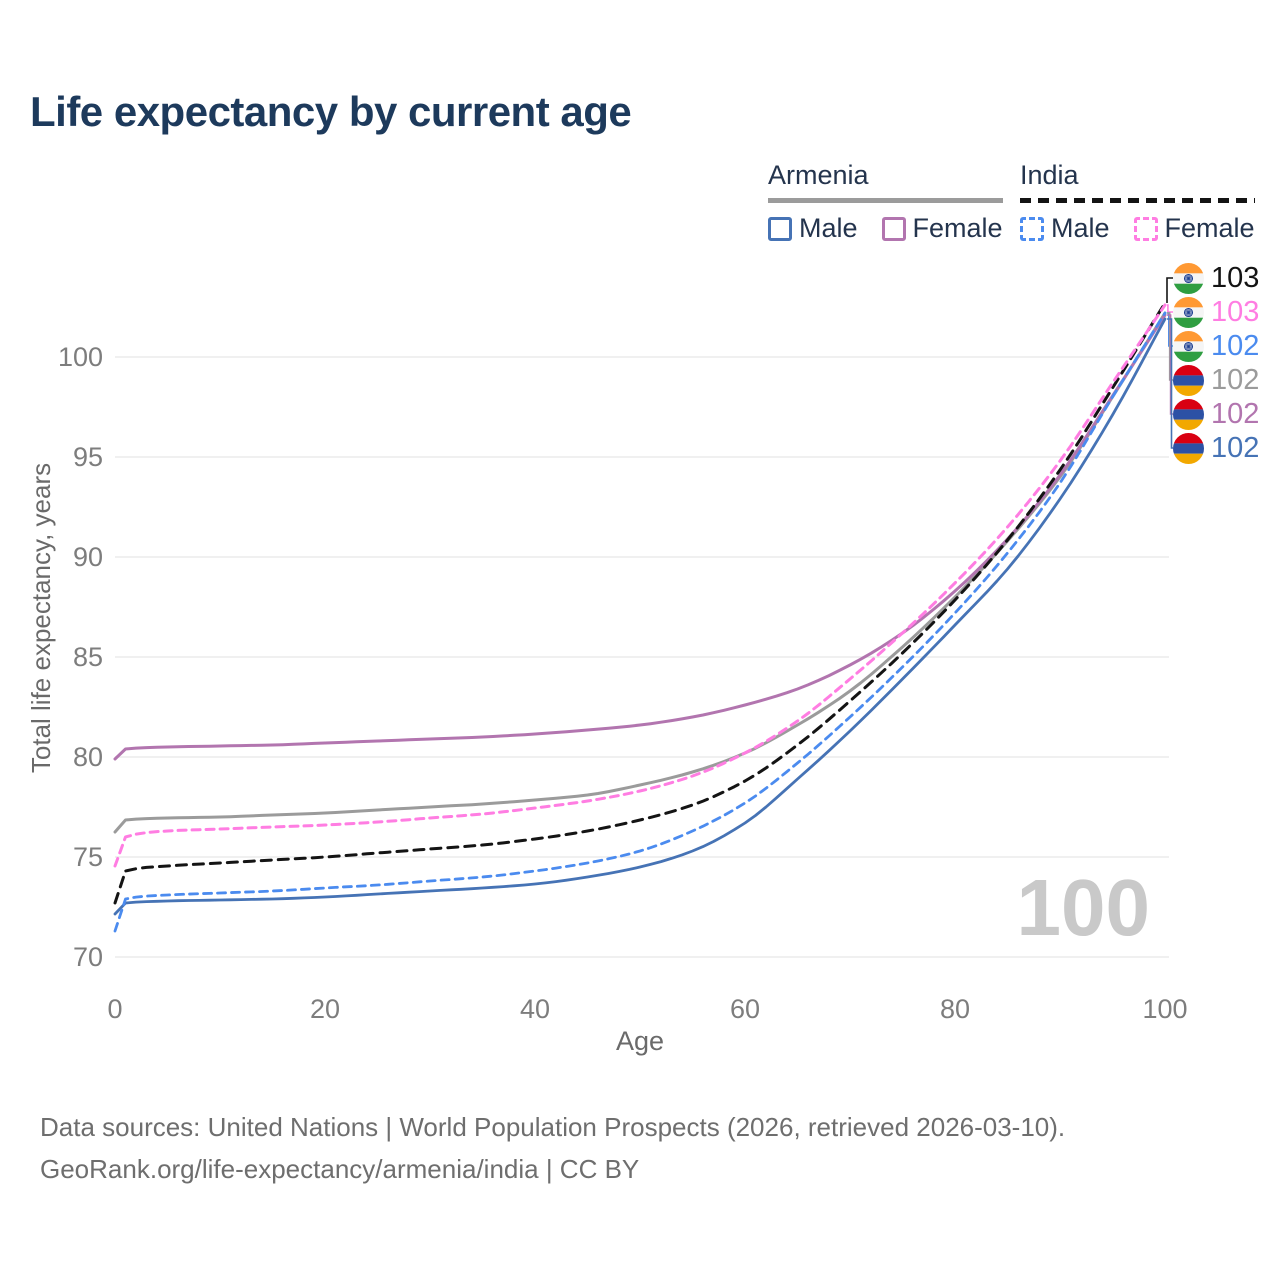  Describe the element at coordinates (325, 1009) in the screenshot. I see `x-tick-label: 20` at that location.